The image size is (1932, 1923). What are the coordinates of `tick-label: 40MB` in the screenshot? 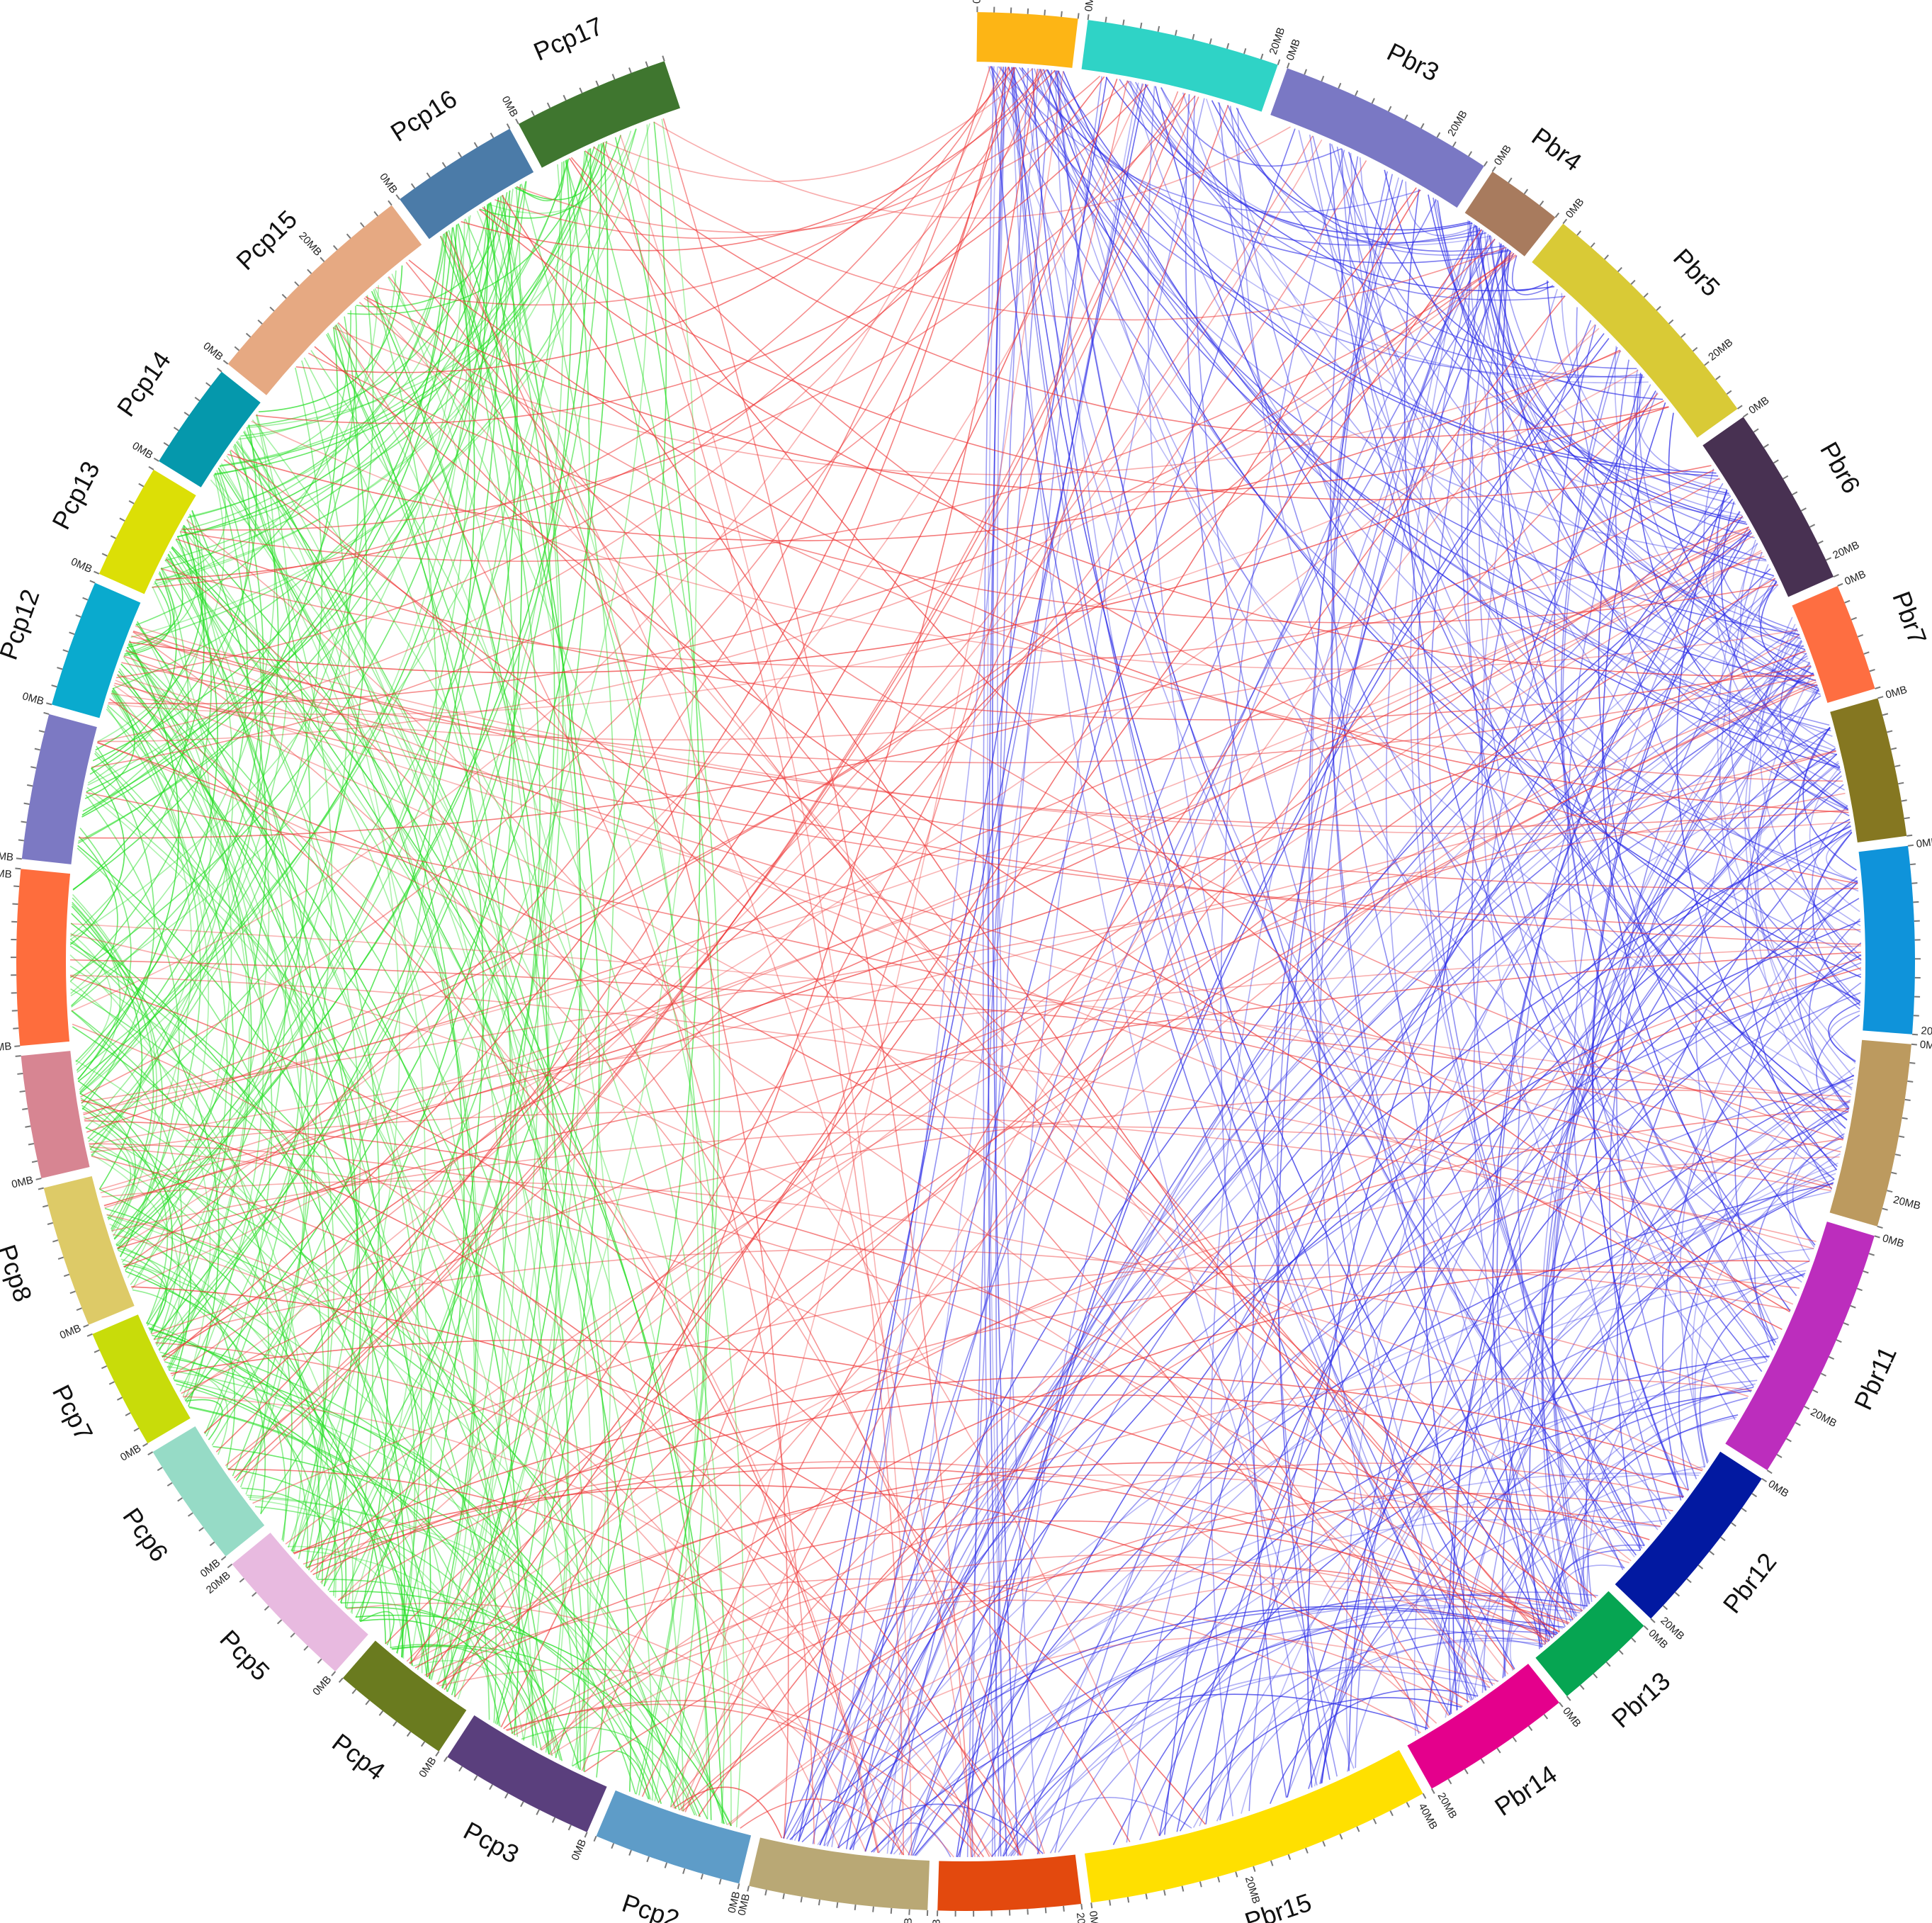 It's located at (1428, 1816).